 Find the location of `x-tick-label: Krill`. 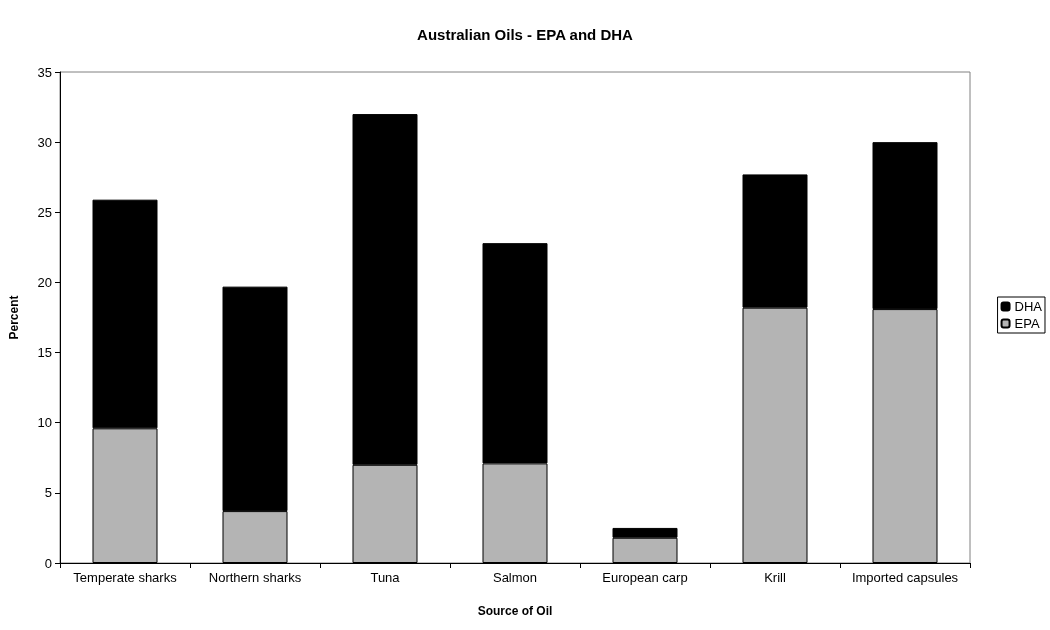

x-tick-label: Krill is located at coordinates (775, 577).